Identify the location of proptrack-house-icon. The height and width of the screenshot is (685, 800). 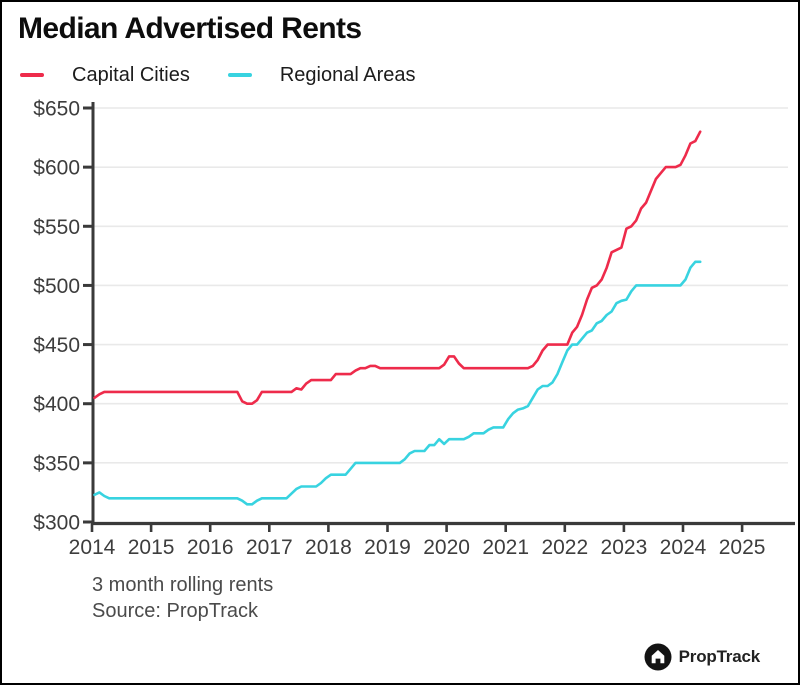
(658, 657).